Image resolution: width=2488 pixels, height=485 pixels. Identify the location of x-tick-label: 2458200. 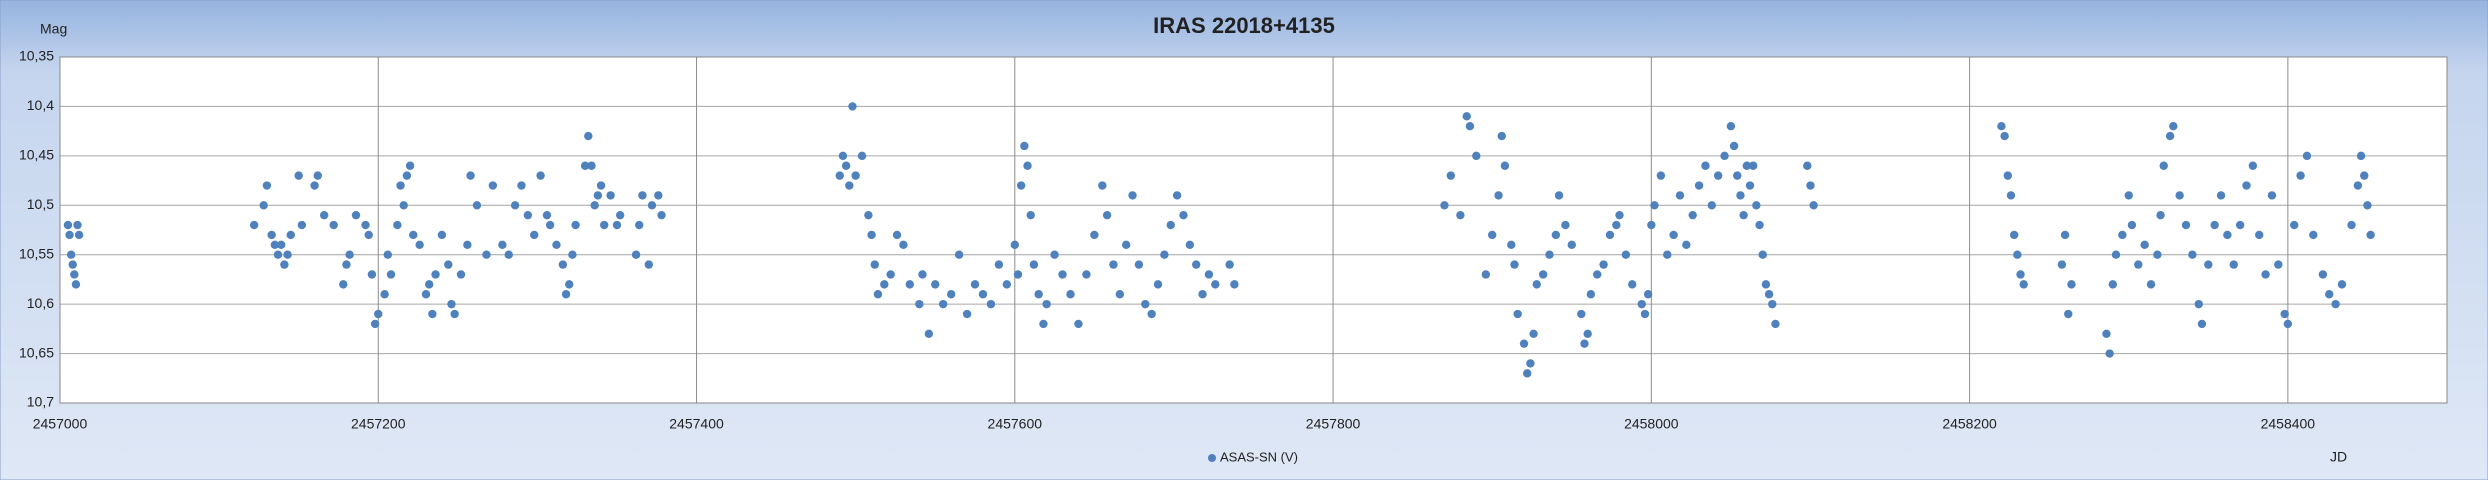
(1969, 424).